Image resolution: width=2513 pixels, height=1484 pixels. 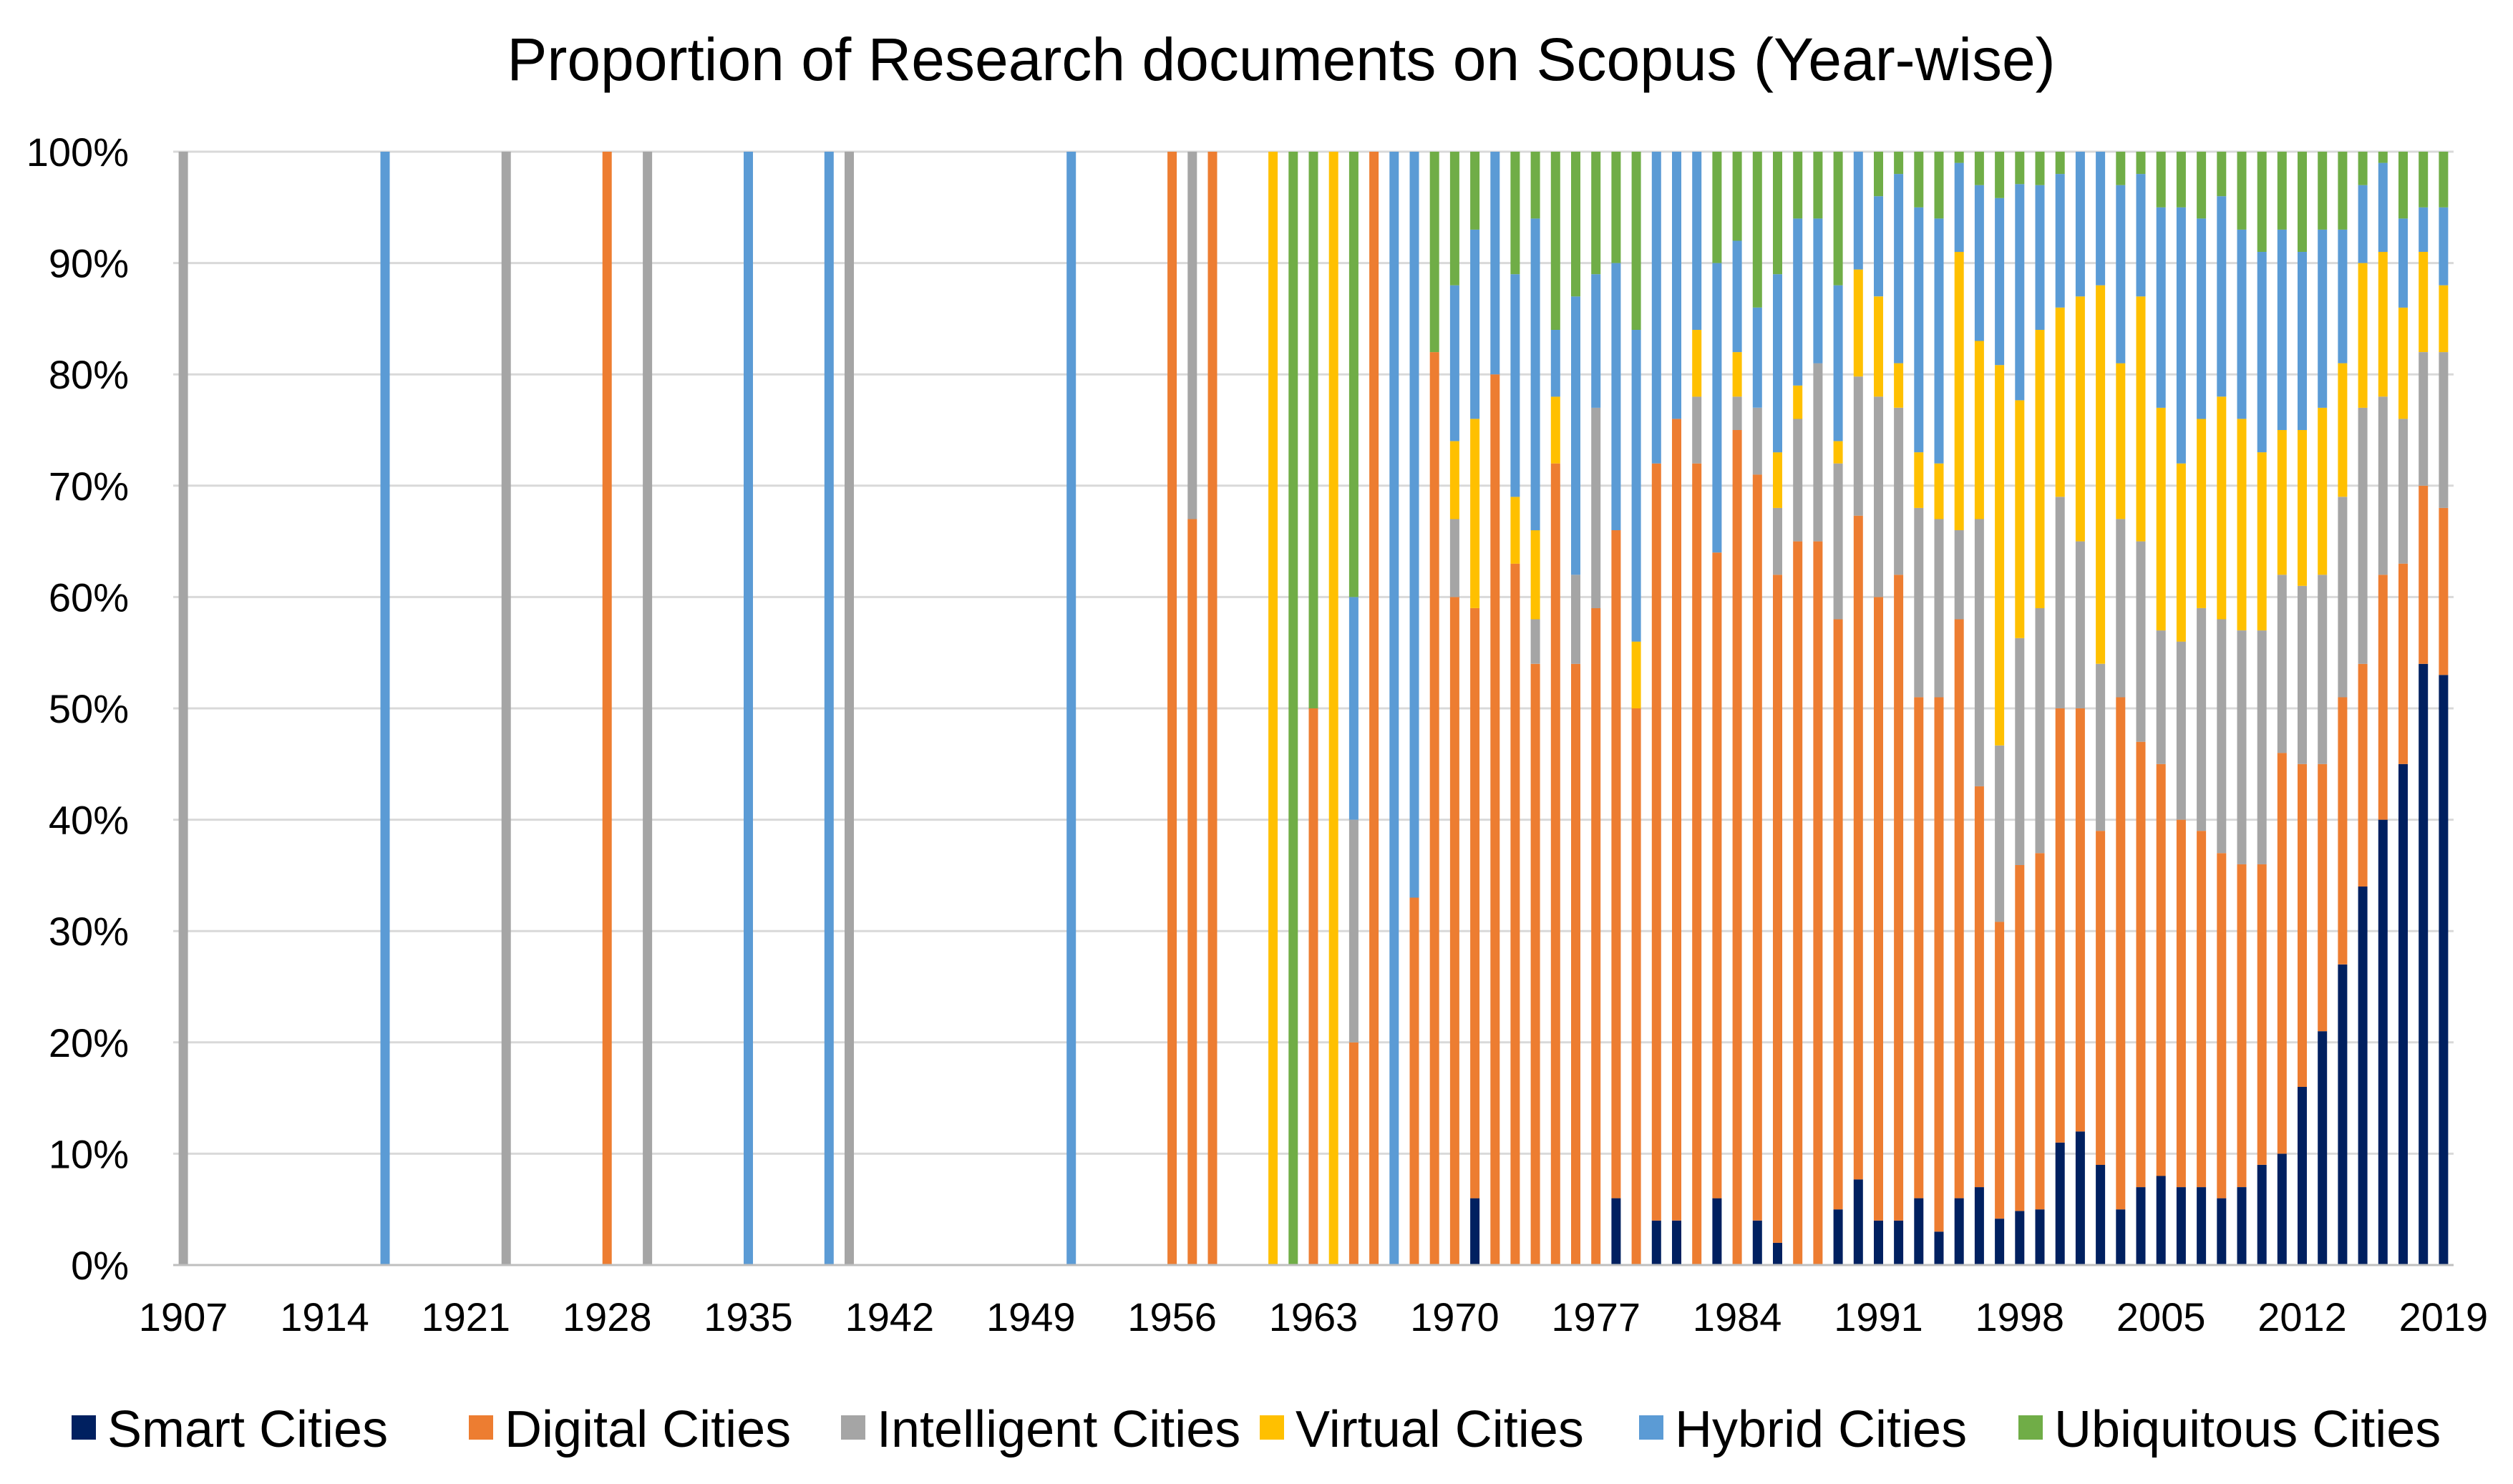 What do you see at coordinates (89, 820) in the screenshot?
I see `y-tick-label: 40%` at bounding box center [89, 820].